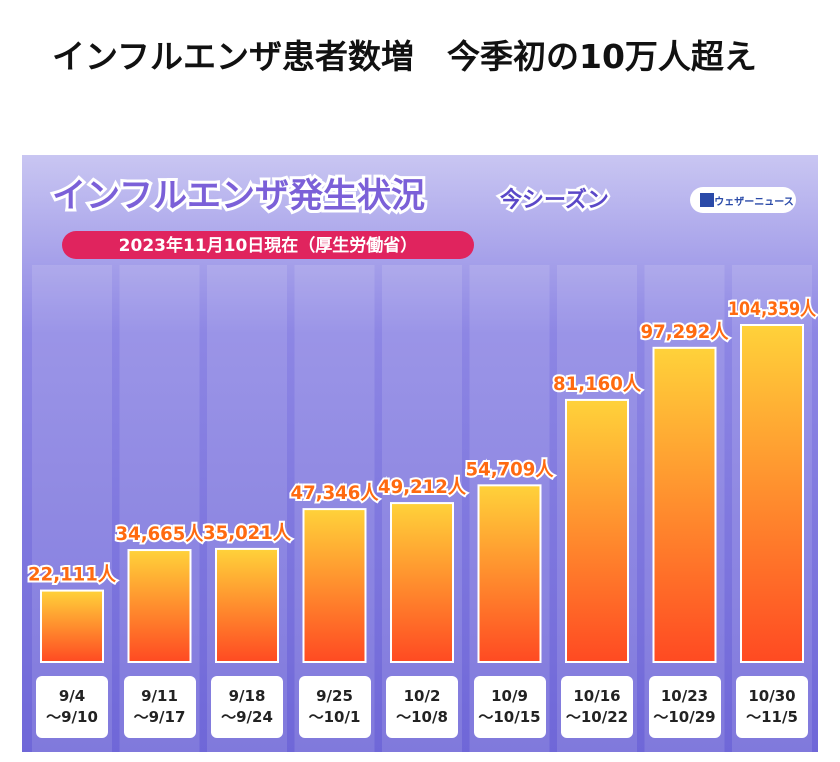 The height and width of the screenshot is (762, 840). I want to click on logo-text: ウェザーニュース, so click(754, 202).